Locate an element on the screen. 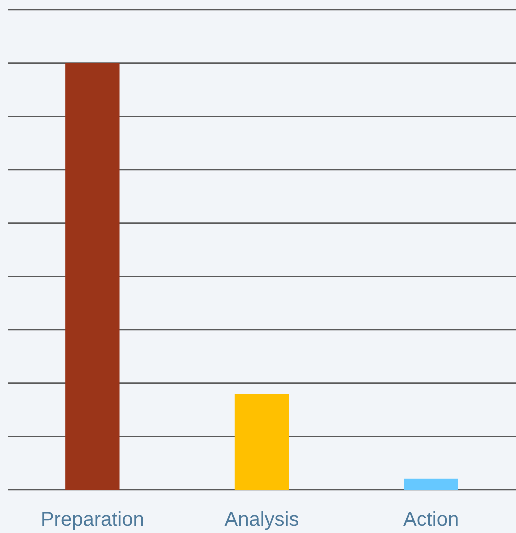 Image resolution: width=516 pixels, height=533 pixels. x-tick-label: Analysis is located at coordinates (262, 520).